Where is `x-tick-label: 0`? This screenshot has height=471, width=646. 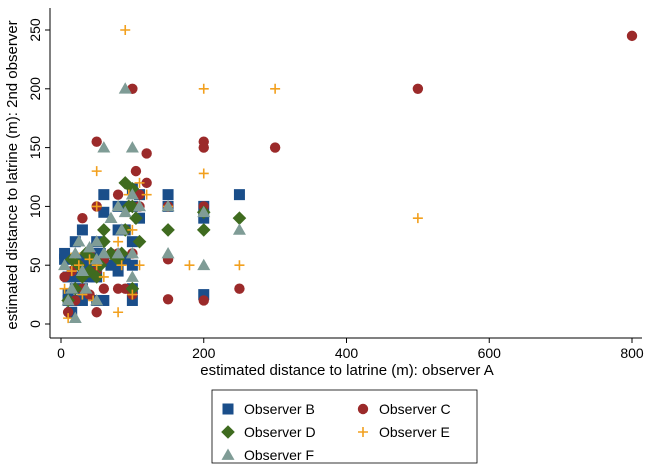
x-tick-label: 0 is located at coordinates (61, 353).